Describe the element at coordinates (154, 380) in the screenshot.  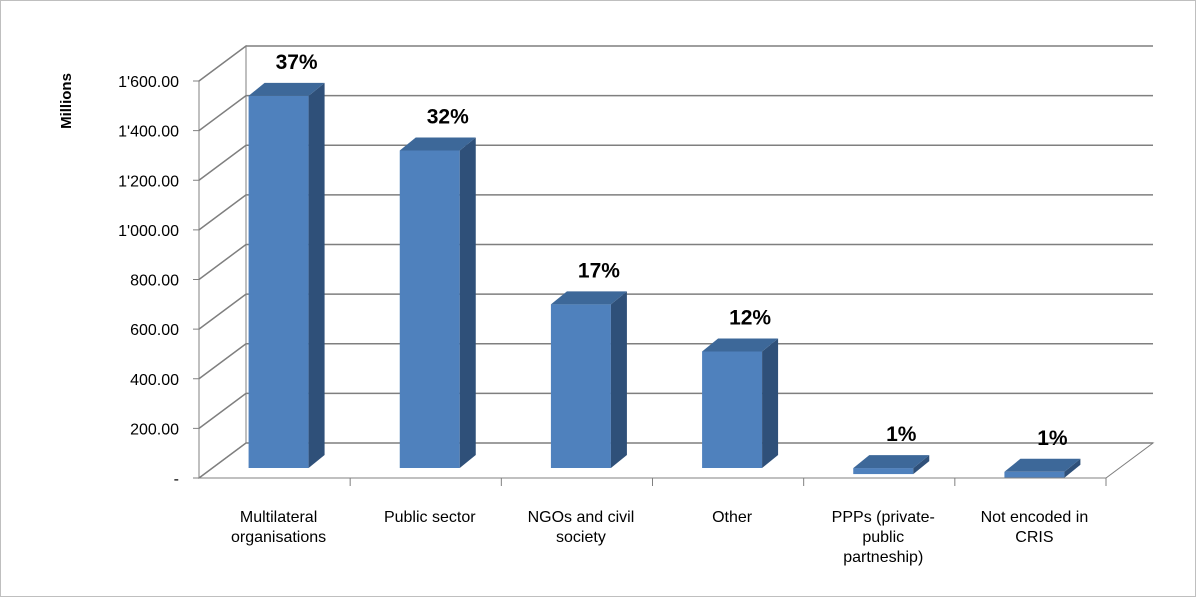
I see `y-tick-label: 400.00` at that location.